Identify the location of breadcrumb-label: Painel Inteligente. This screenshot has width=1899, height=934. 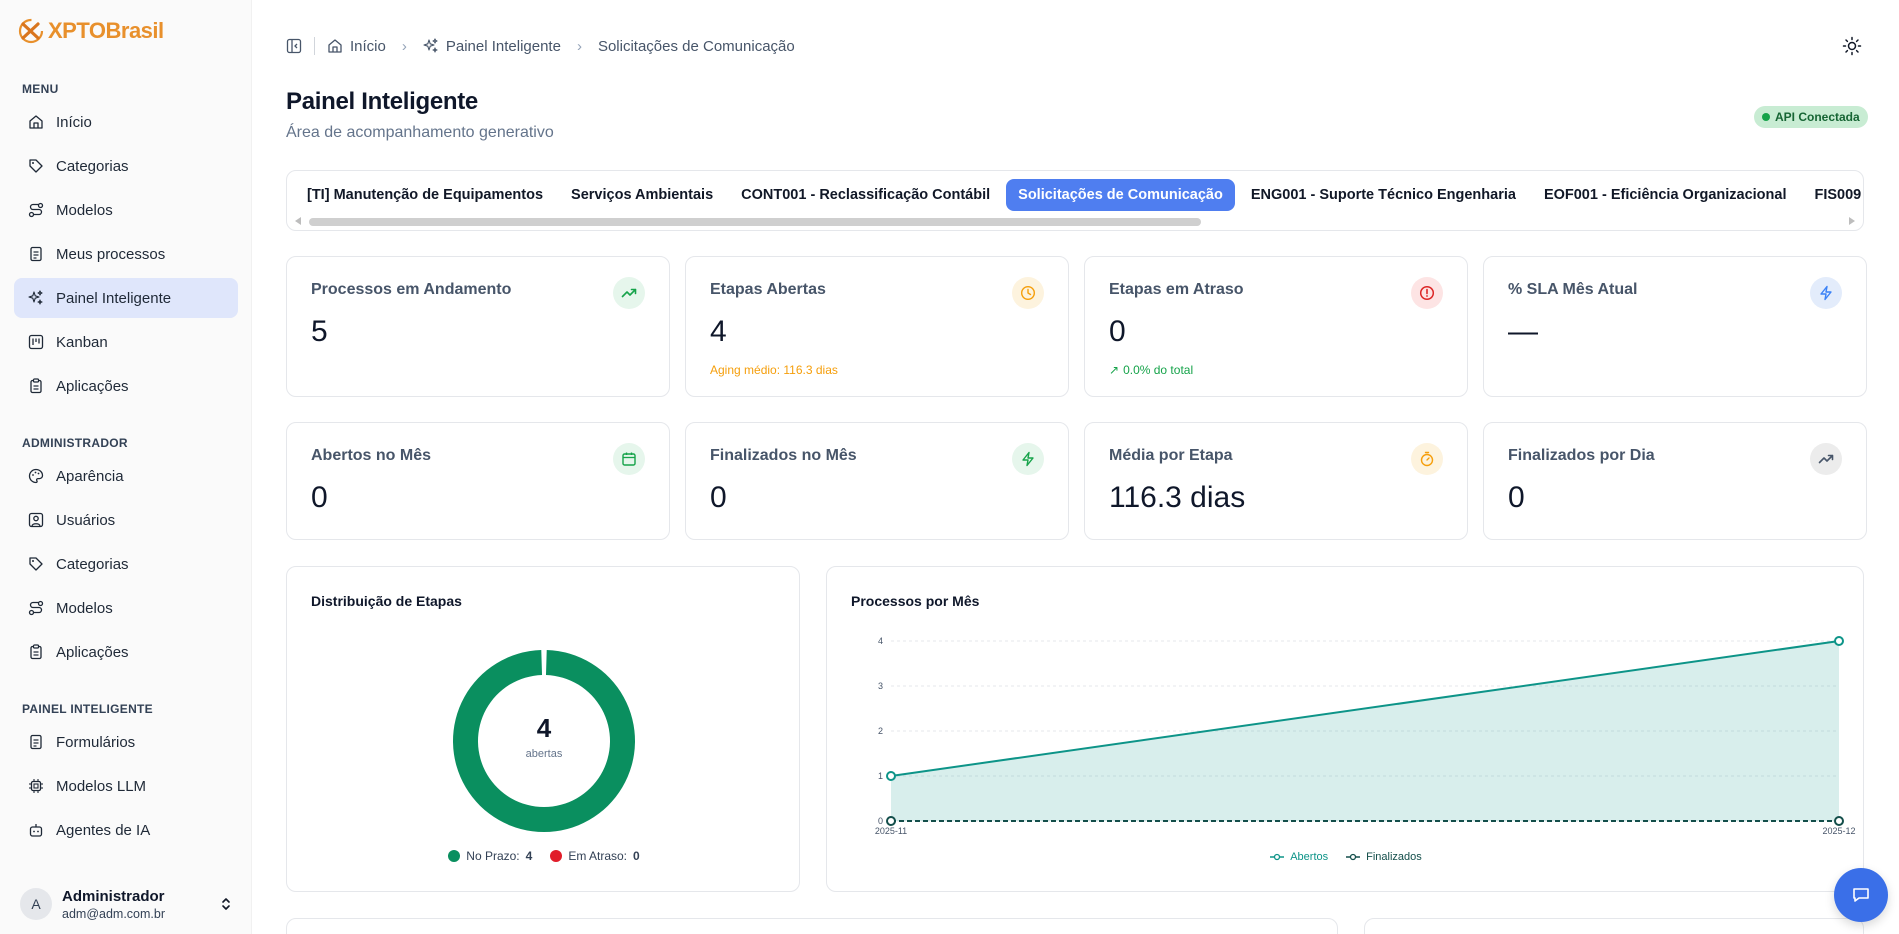
(503, 46).